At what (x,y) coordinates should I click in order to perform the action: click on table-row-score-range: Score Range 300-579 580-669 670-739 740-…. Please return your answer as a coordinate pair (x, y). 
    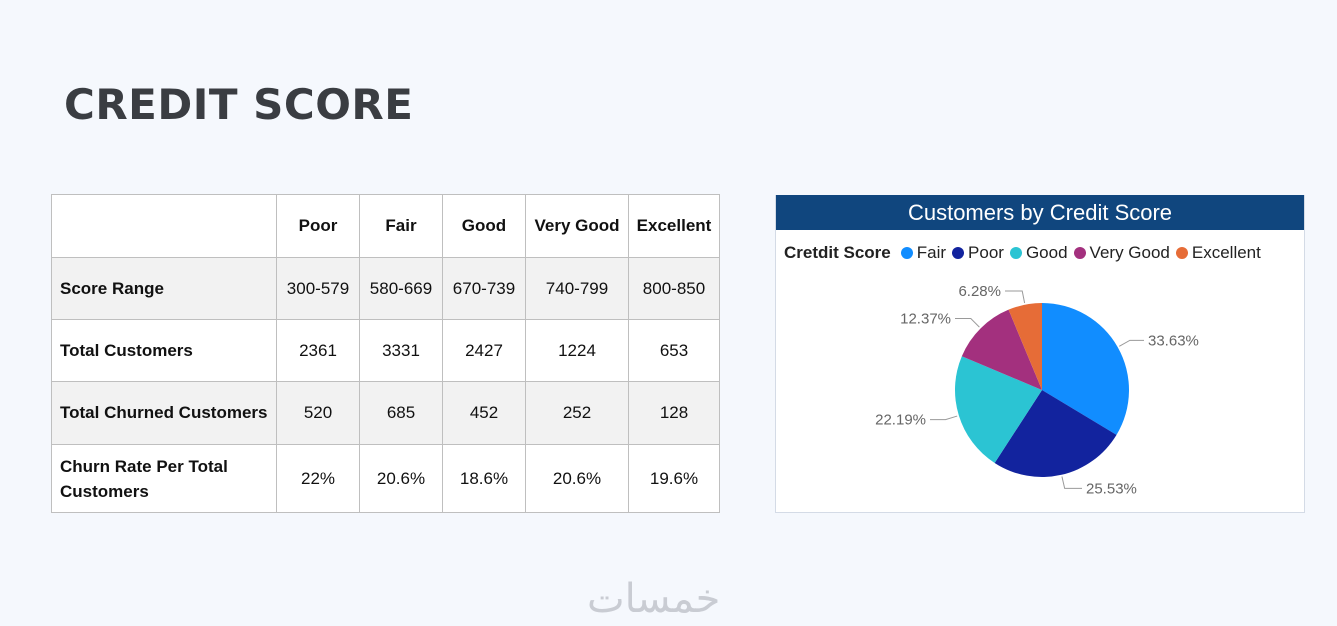
    Looking at the image, I should click on (385, 288).